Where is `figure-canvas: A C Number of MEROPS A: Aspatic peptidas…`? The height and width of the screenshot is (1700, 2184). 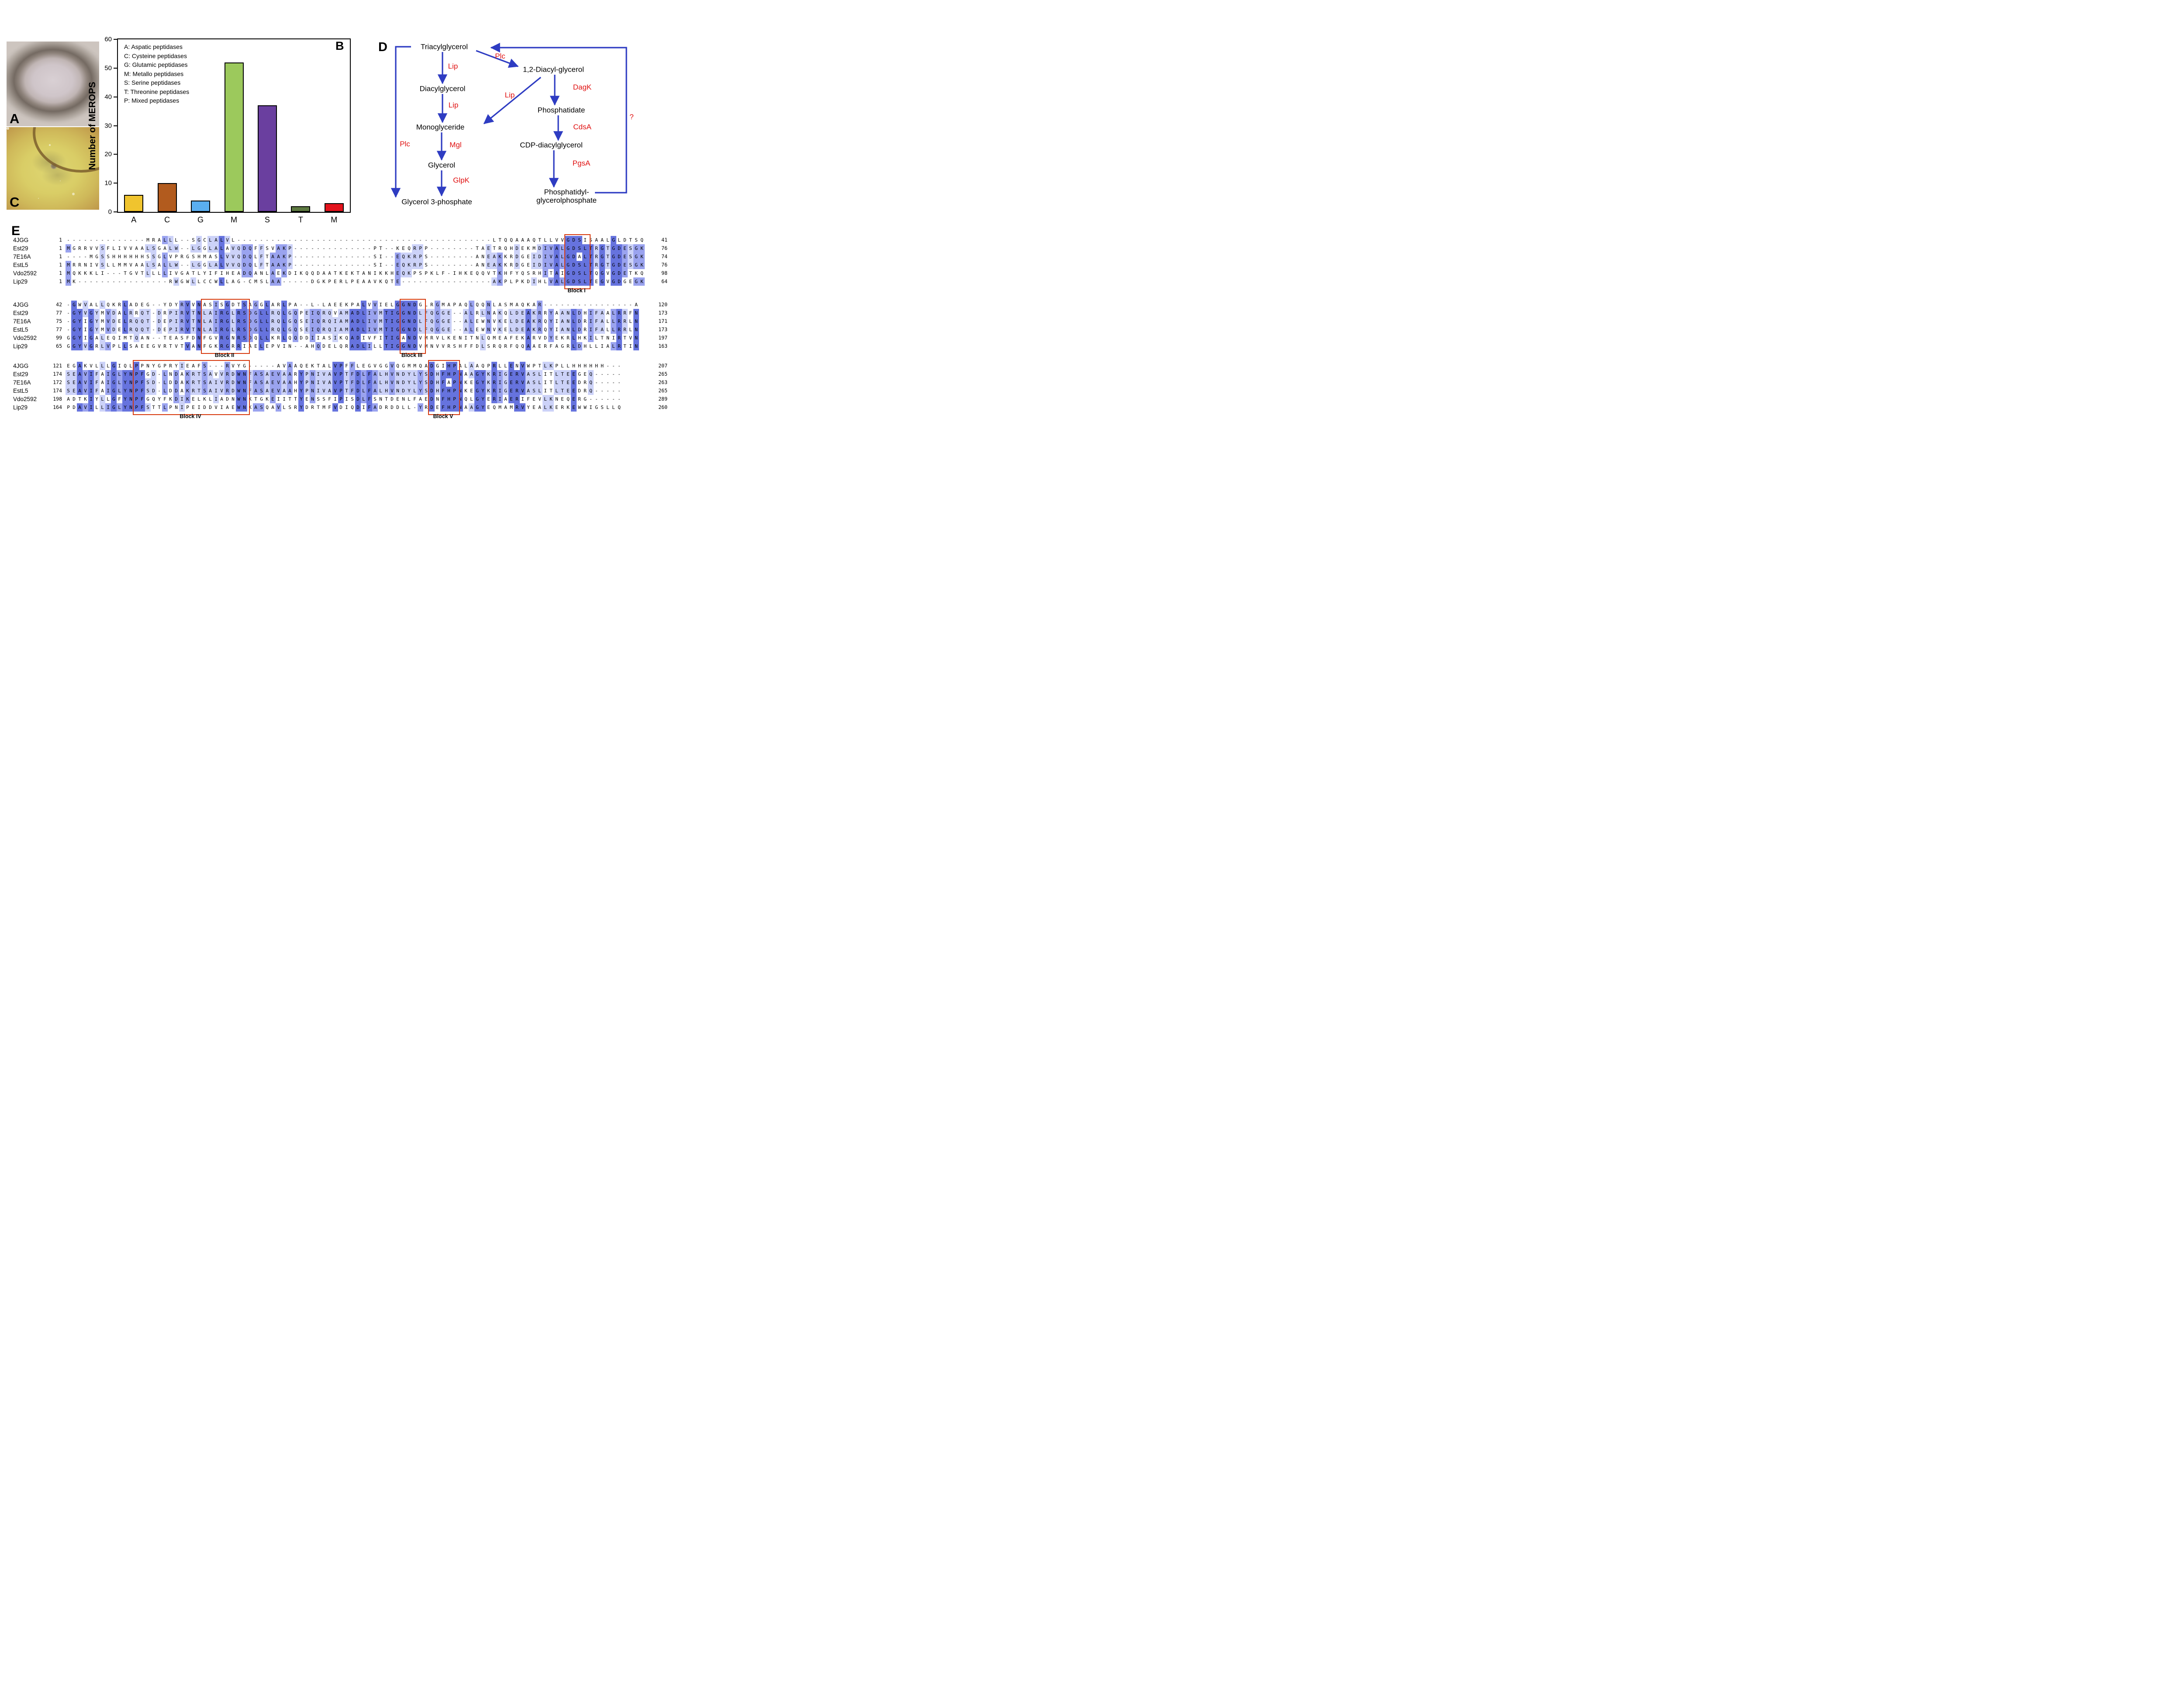 figure-canvas: A C Number of MEROPS A: Aspatic peptidas… is located at coordinates (337, 213).